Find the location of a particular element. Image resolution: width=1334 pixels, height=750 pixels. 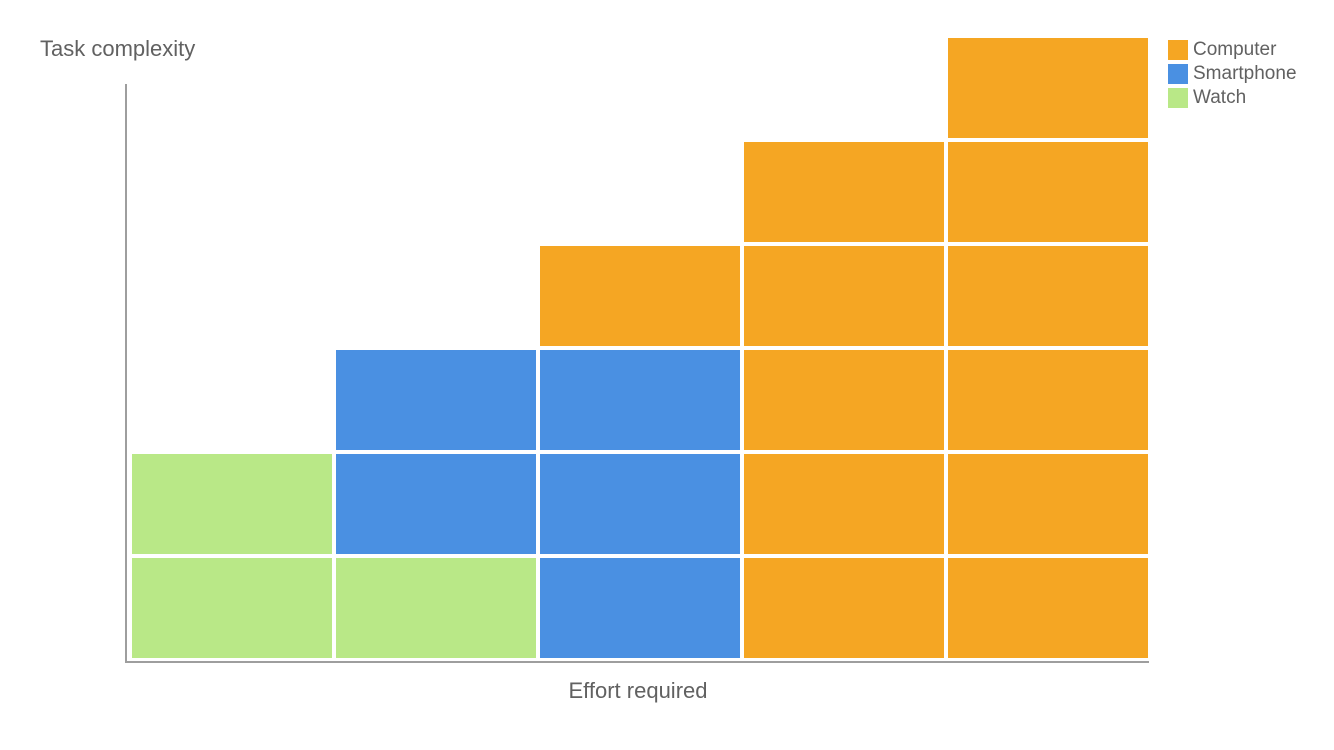

legend: Computer Smartphone Watch is located at coordinates (1232, 74).